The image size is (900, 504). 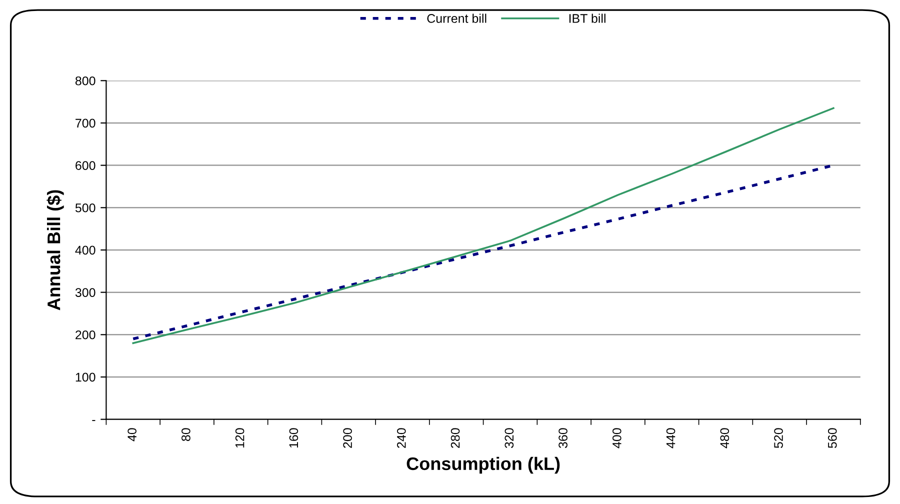 I want to click on legend-label: Current bill, so click(x=456, y=18).